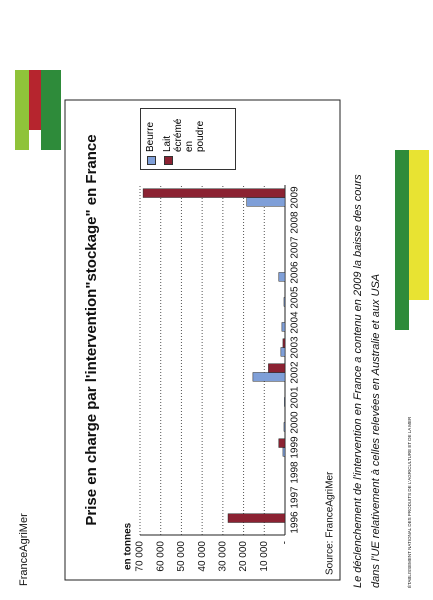 This screenshot has height=600, width=433. What do you see at coordinates (295, 472) in the screenshot?
I see `x-tick-label: 1998` at bounding box center [295, 472].